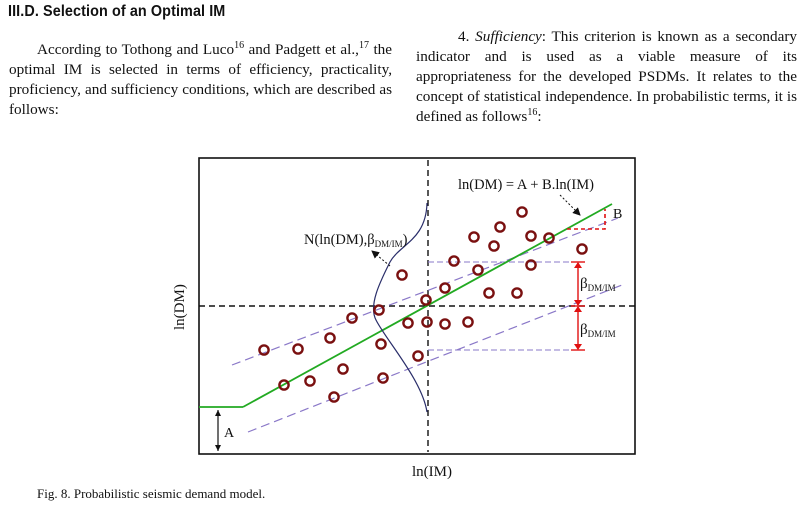  What do you see at coordinates (570, 205) in the screenshot?
I see `equation-arrow` at bounding box center [570, 205].